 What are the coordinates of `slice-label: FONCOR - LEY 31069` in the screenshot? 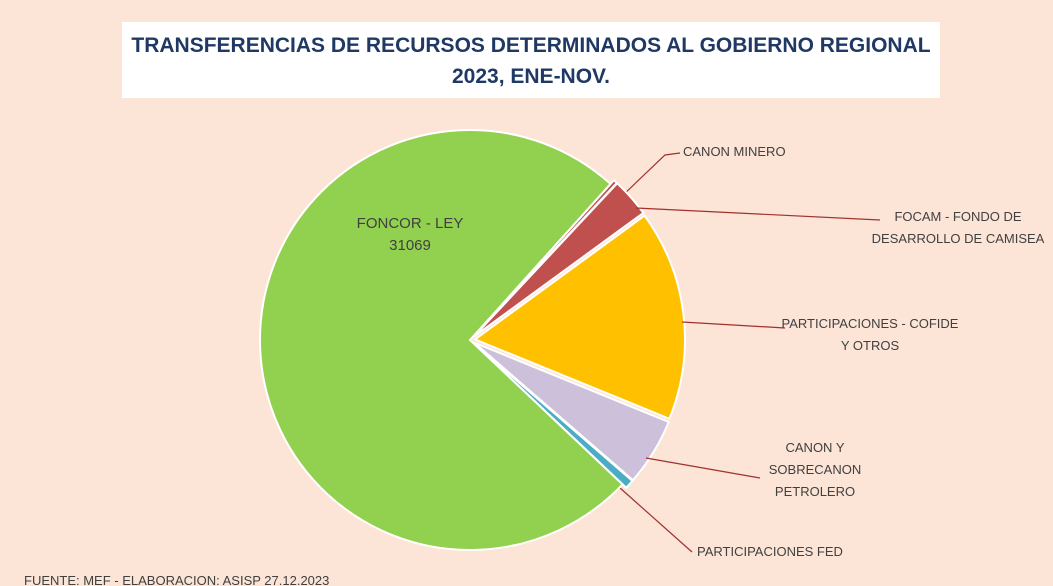 It's located at (410, 234).